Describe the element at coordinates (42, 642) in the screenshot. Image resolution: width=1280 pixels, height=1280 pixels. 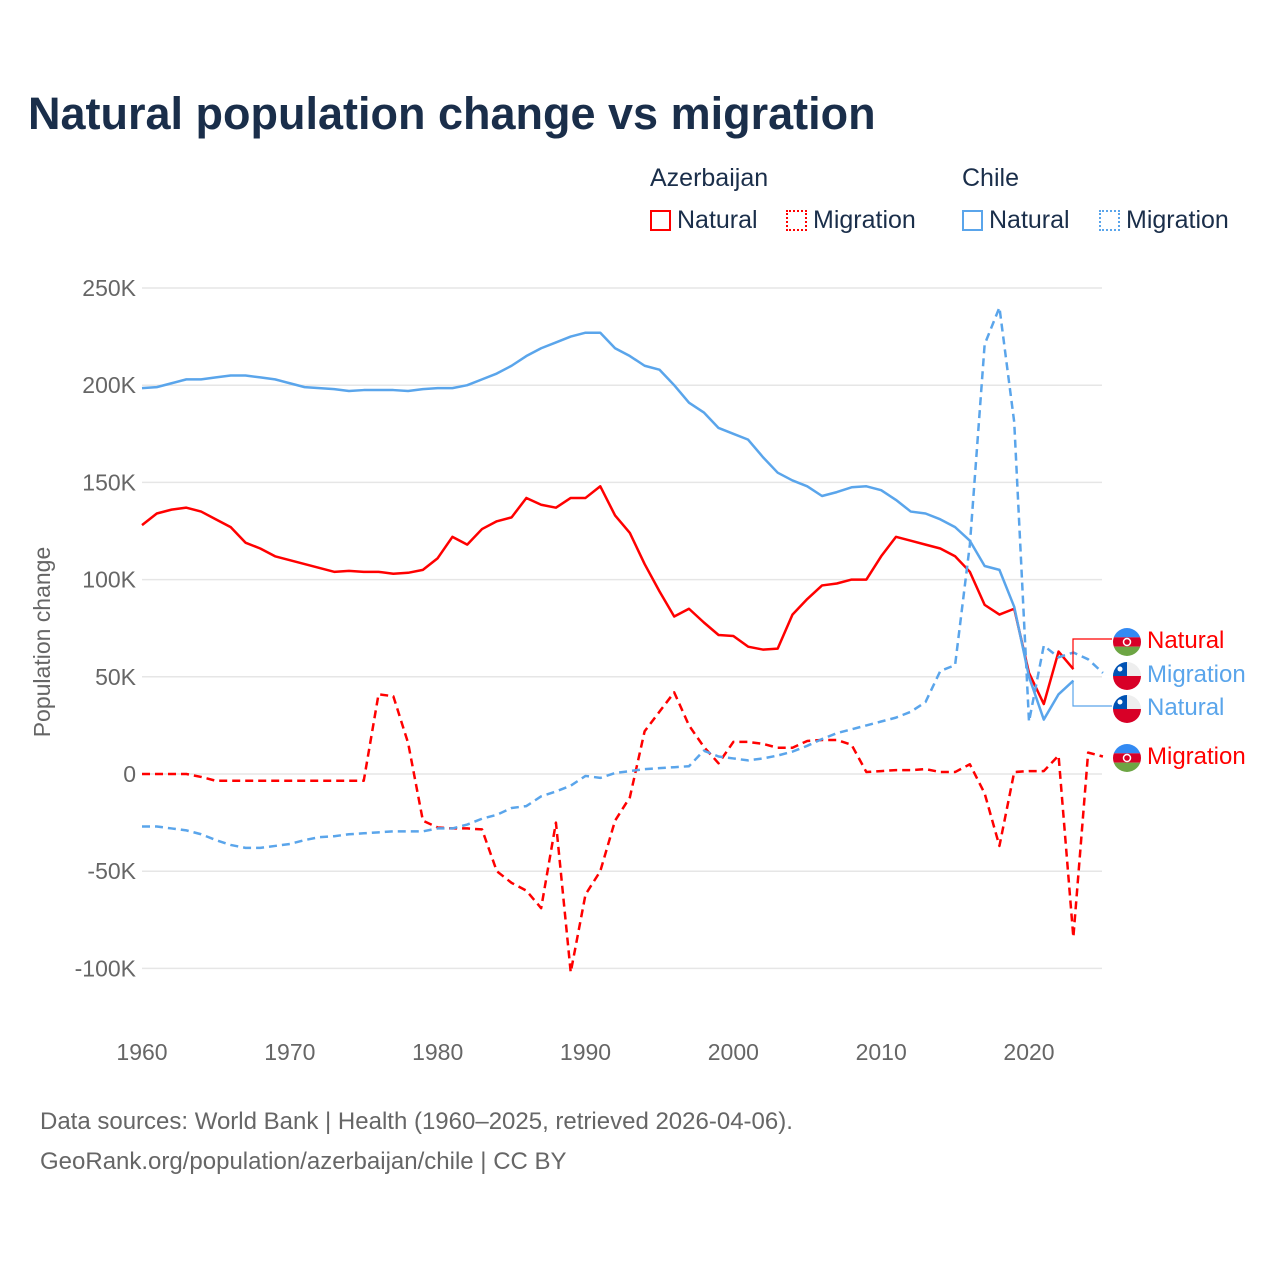
I see `y-axis-label: Population change` at that location.